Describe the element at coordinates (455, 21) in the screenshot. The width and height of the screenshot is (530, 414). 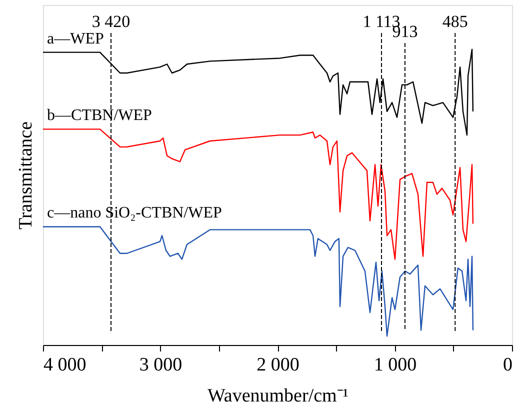
I see `ref-line-label: 485` at that location.